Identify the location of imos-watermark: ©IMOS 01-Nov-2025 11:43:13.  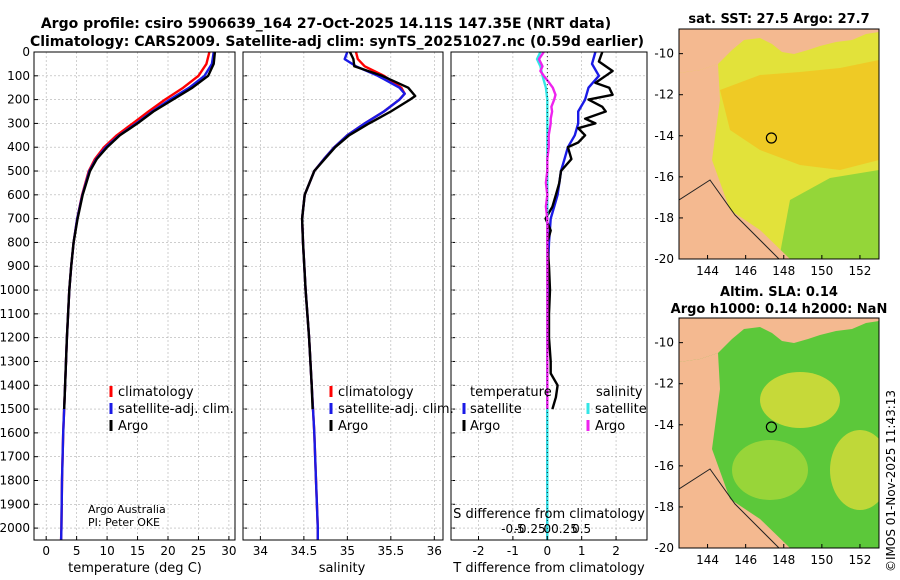
(891, 481).